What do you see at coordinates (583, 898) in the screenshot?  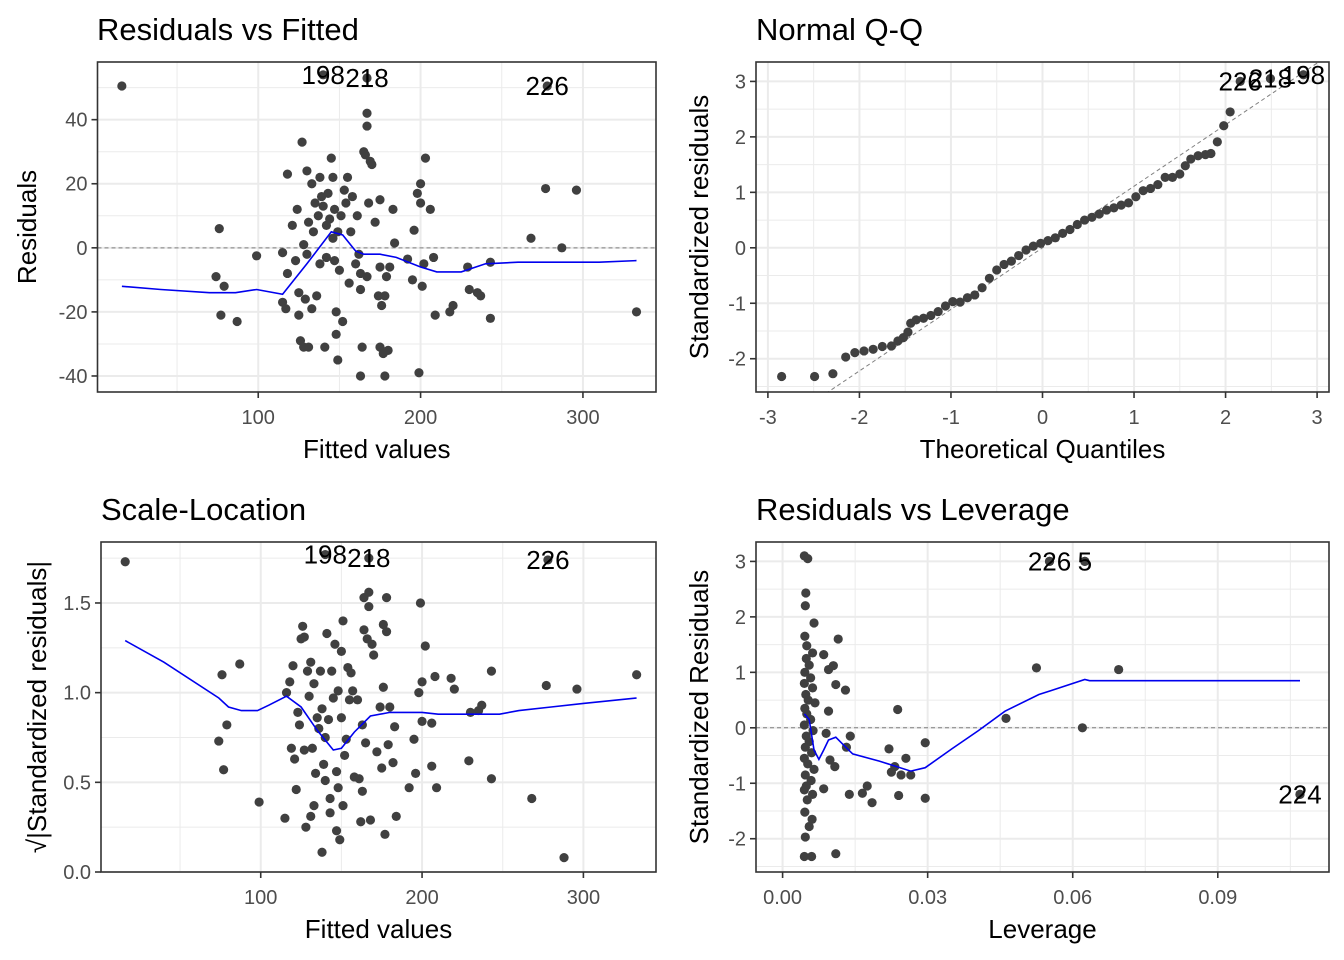 I see `x-tick-label: 300` at bounding box center [583, 898].